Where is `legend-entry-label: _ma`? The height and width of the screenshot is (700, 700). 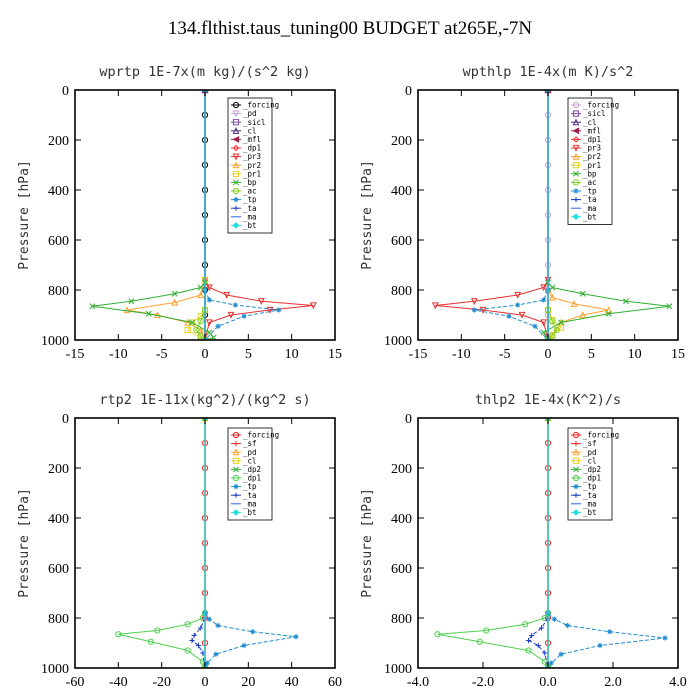 legend-entry-label: _ma is located at coordinates (250, 503).